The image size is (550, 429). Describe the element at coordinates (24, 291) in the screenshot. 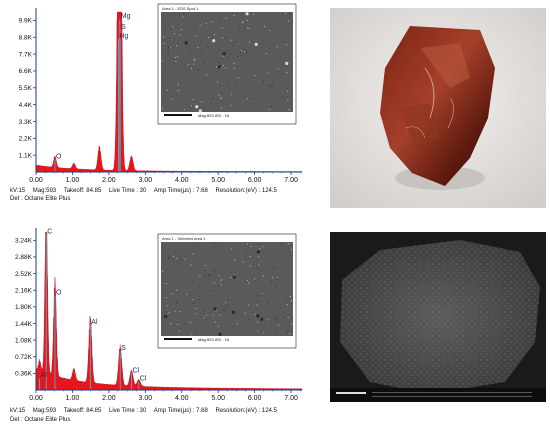

I see `y-tick-label: 2.16K` at that location.